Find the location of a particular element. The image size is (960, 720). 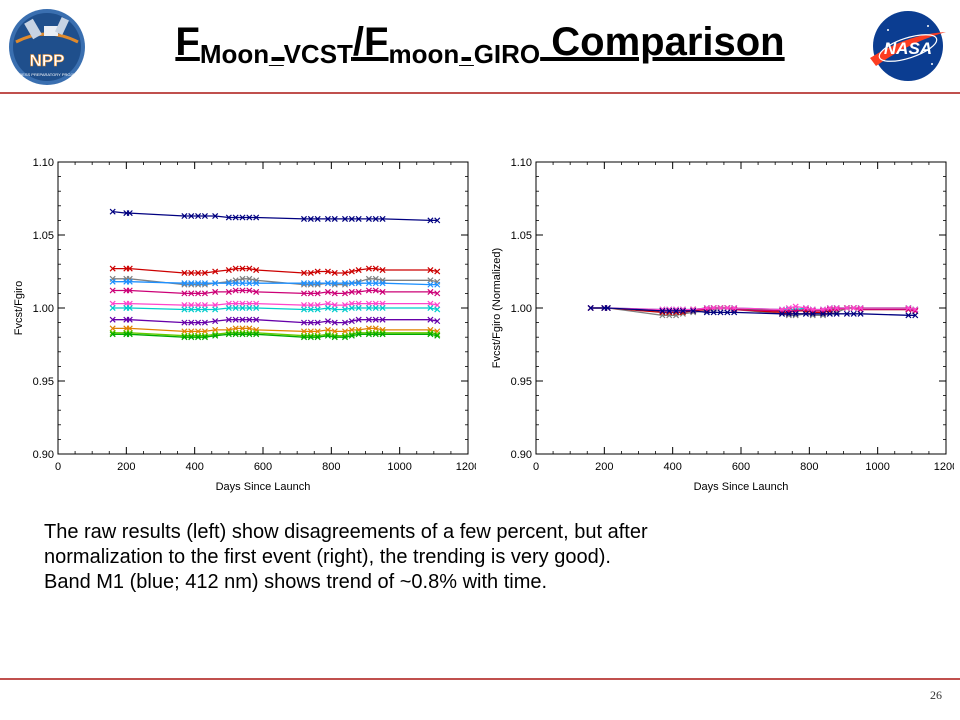

slide-title: FMoon_VCST/Fmoon_GIRO Comparison is located at coordinates (480, 44).